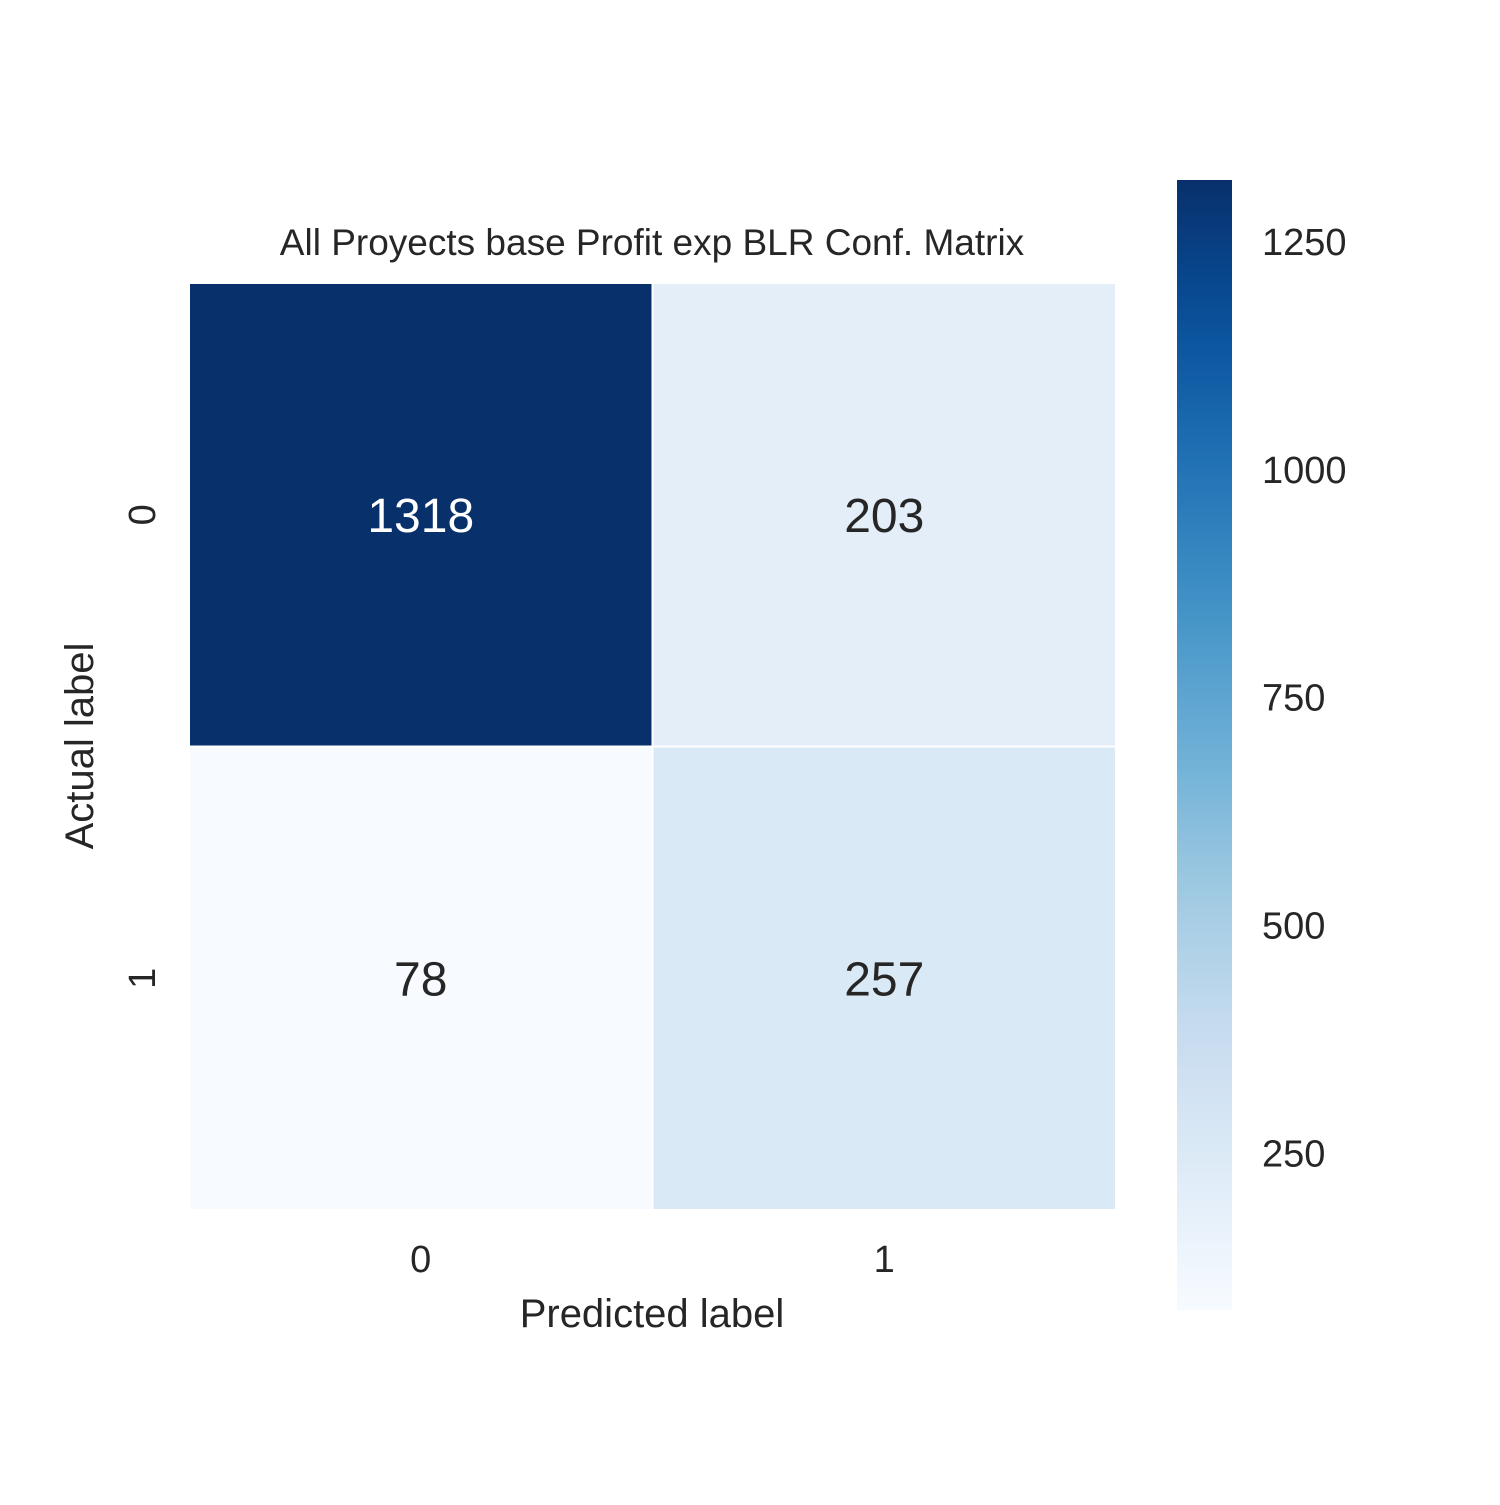 The image size is (1500, 1505). I want to click on x-tick-label: 0, so click(420, 1260).